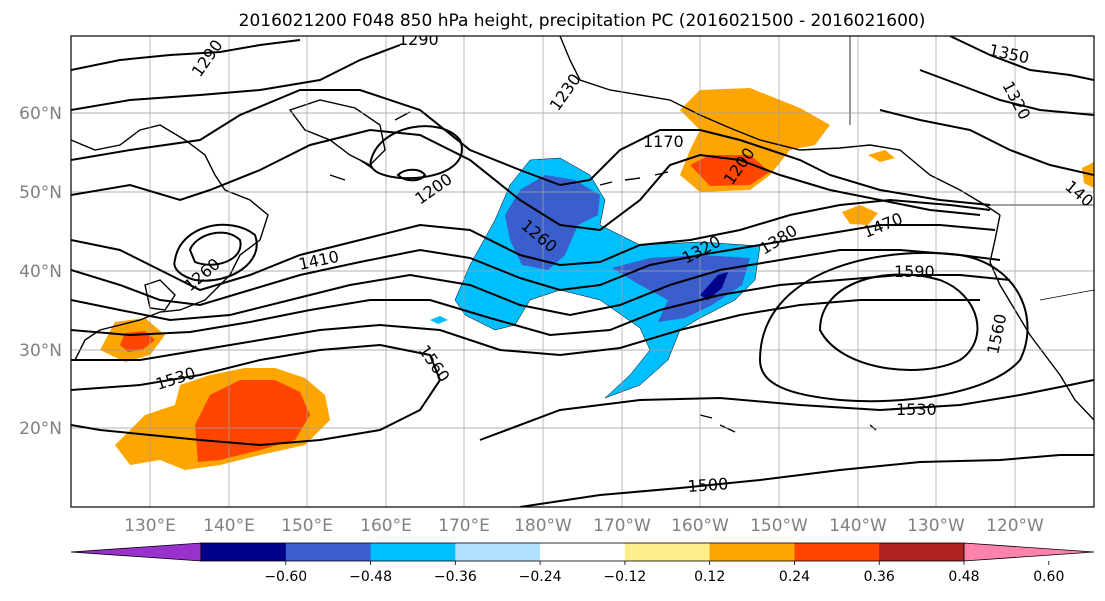 This screenshot has width=1105, height=601. I want to click on hawaiian-islands, so click(788, 423).